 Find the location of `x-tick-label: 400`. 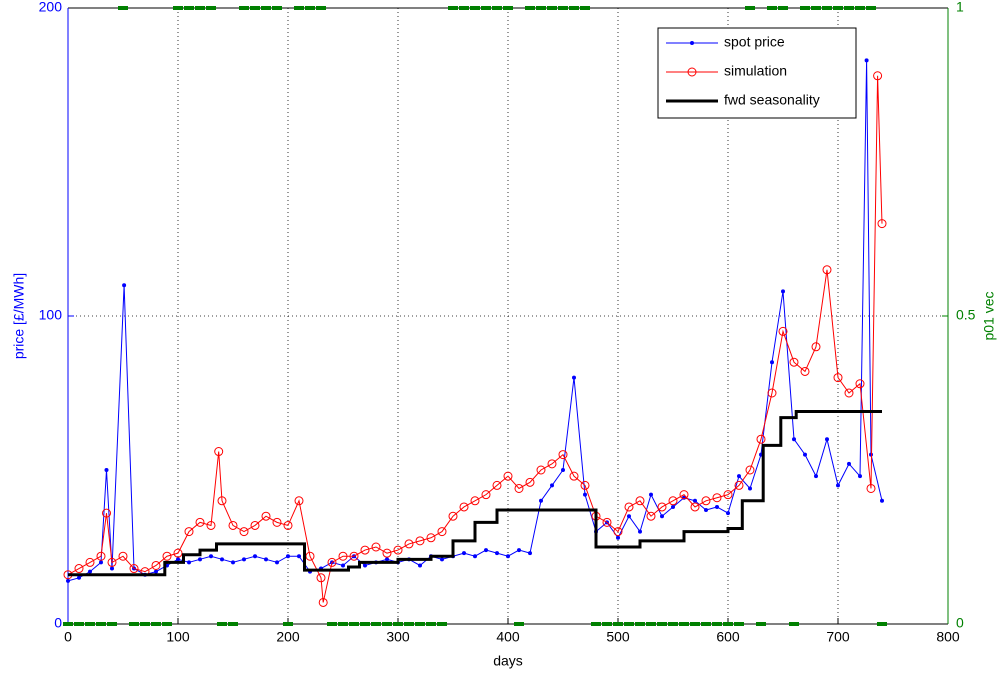

x-tick-label: 400 is located at coordinates (508, 637).